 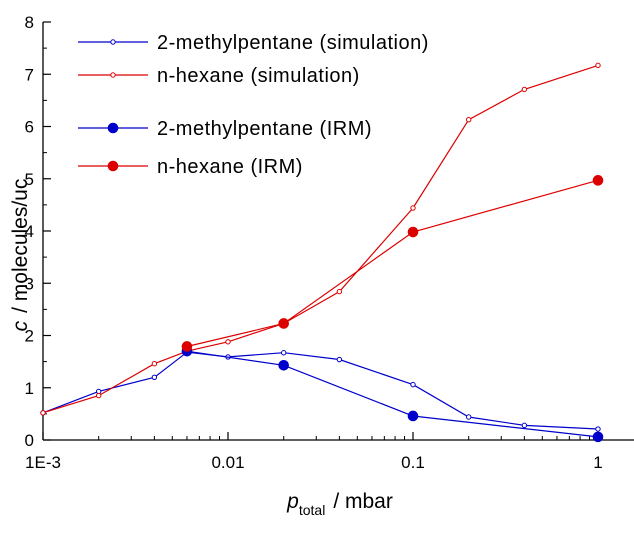 I want to click on y-tick-label: 7, so click(x=29, y=74).